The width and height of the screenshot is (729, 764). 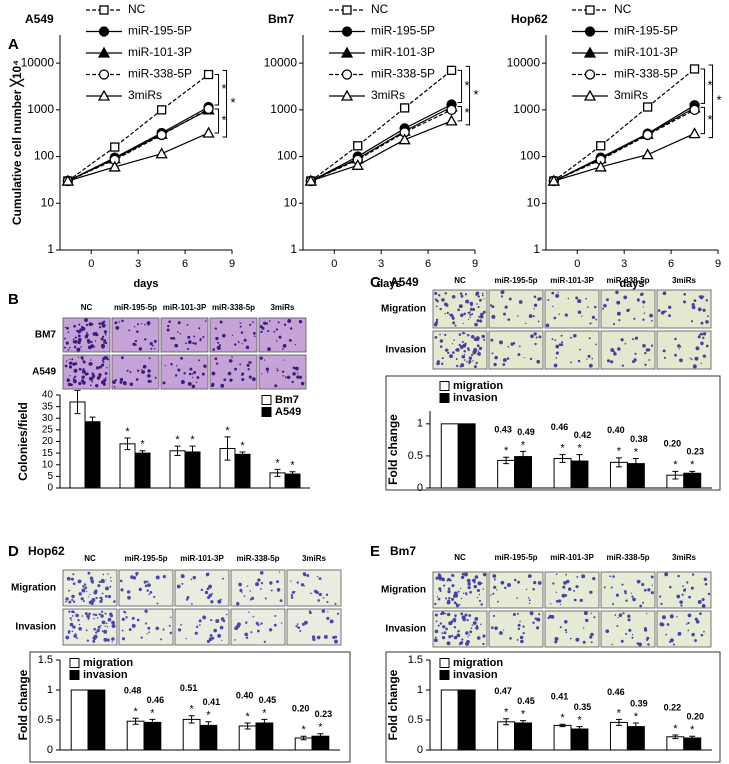 I want to click on chart-title: A549, so click(x=39, y=19).